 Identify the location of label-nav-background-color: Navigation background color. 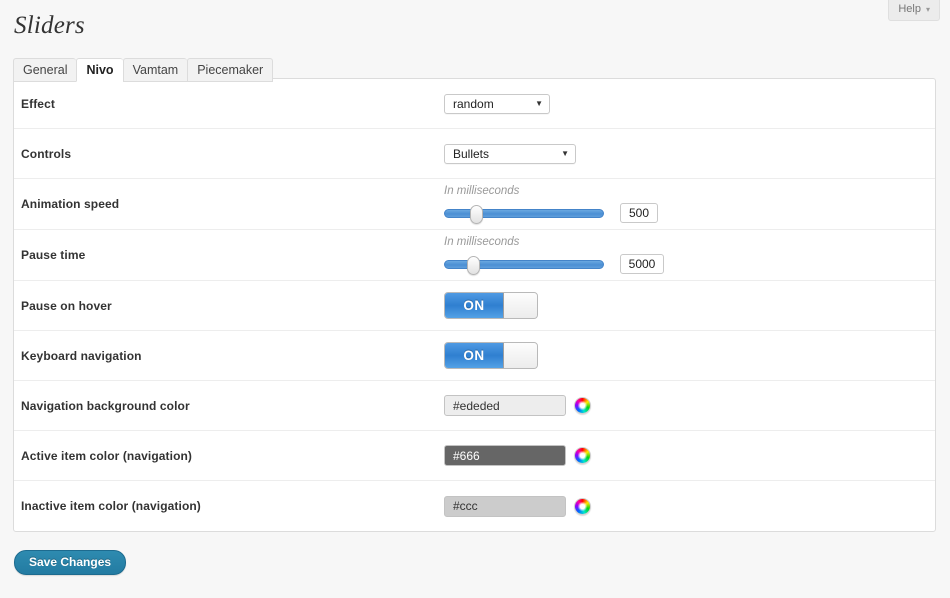
(105, 405).